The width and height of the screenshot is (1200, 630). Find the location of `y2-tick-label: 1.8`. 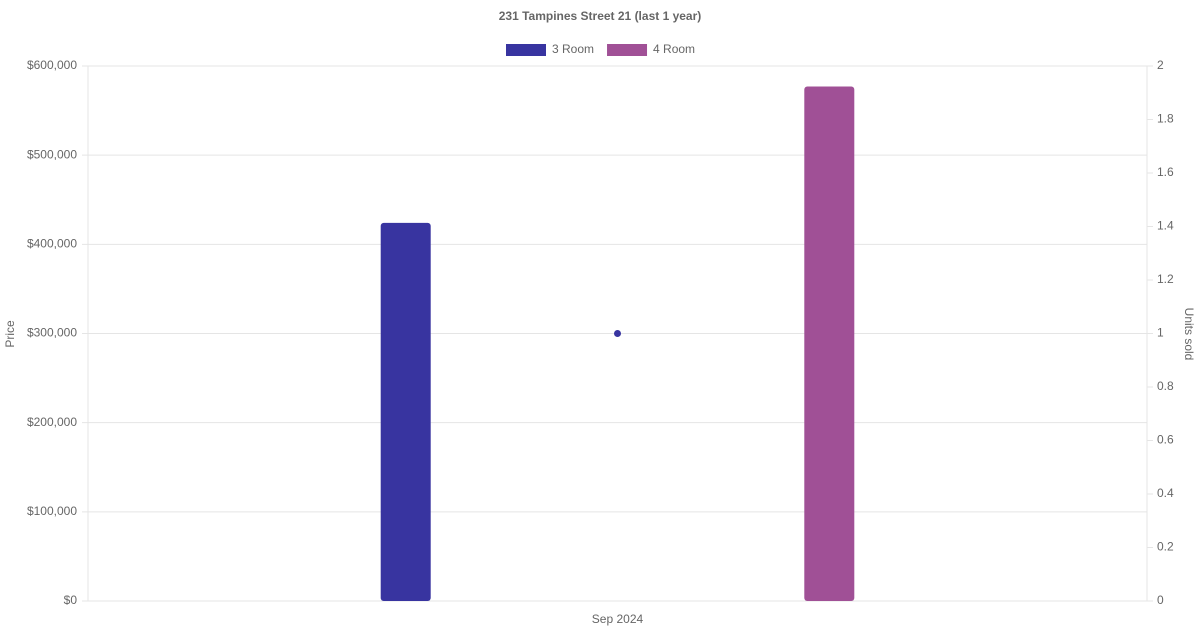

y2-tick-label: 1.8 is located at coordinates (1165, 119).